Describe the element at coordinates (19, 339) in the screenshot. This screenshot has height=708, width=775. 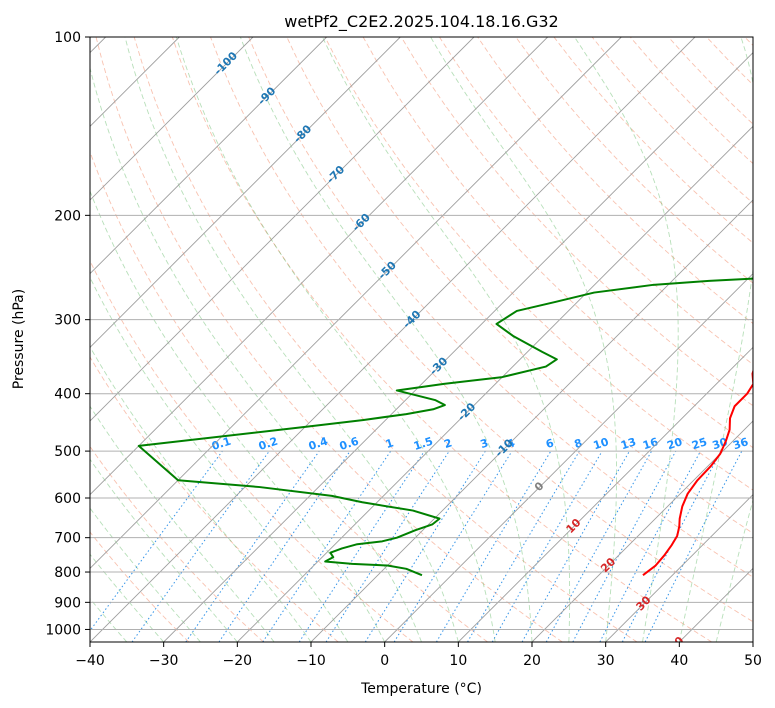
I see `y-axis-label: Pressure (hPa)` at that location.